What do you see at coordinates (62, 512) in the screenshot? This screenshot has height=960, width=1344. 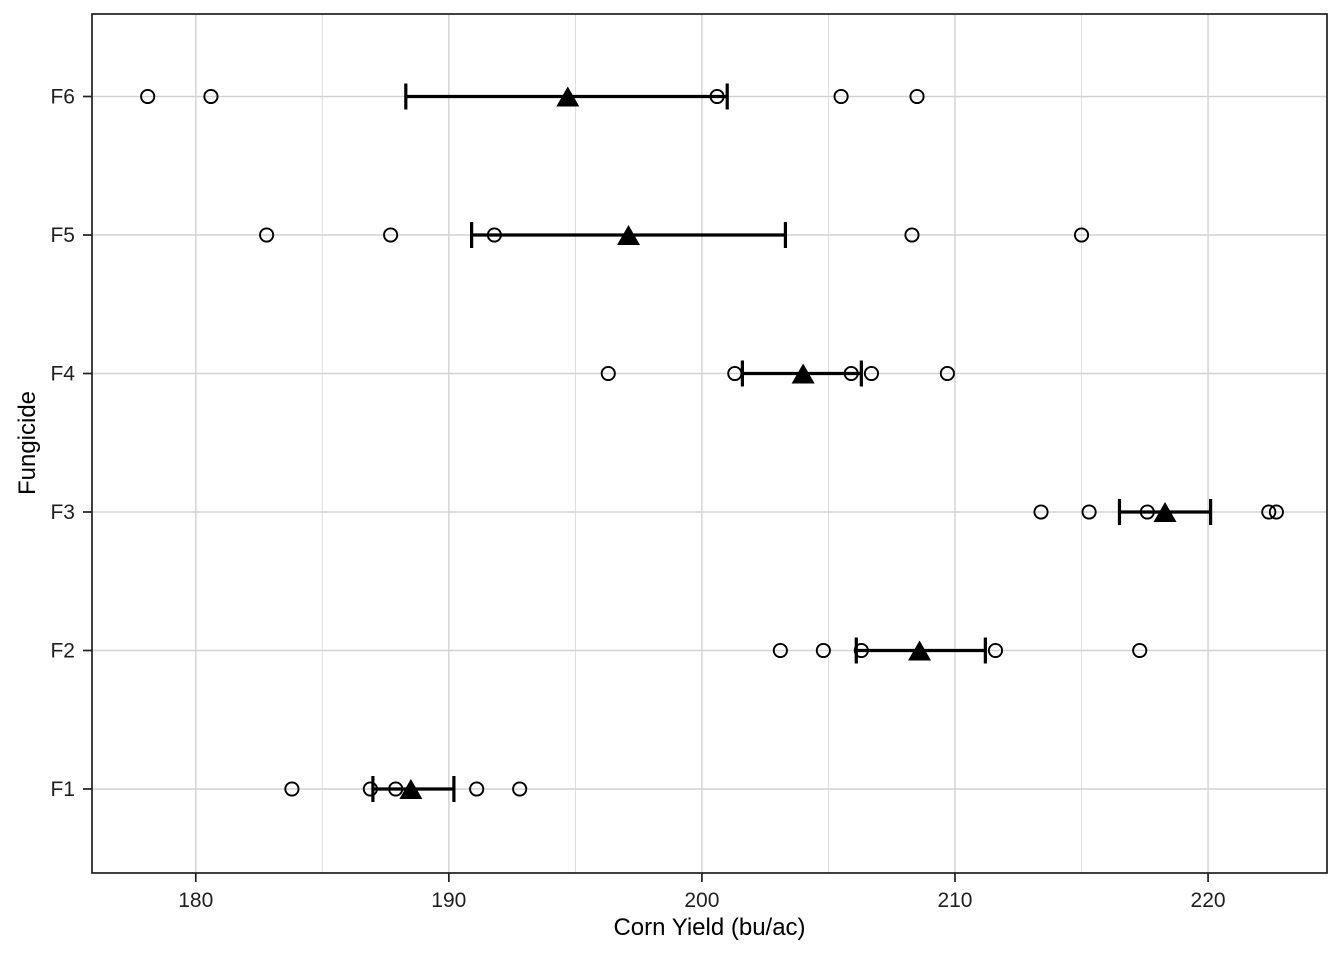 I see `y-tick-label: F3` at bounding box center [62, 512].